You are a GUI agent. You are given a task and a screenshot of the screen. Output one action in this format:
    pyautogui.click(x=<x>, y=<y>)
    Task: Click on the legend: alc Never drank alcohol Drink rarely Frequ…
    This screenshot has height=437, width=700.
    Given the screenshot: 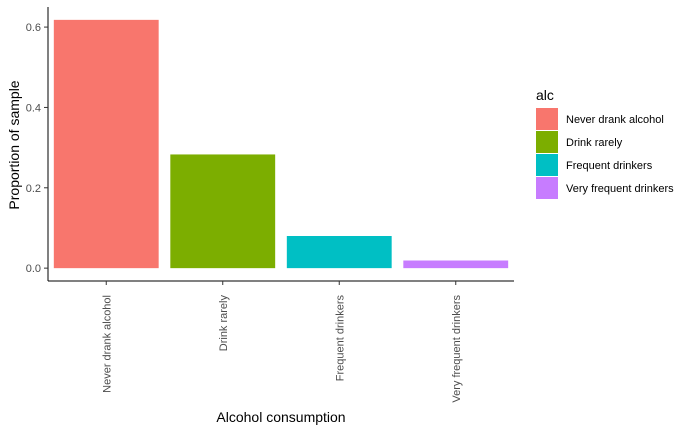 What is the action you would take?
    pyautogui.click(x=605, y=143)
    